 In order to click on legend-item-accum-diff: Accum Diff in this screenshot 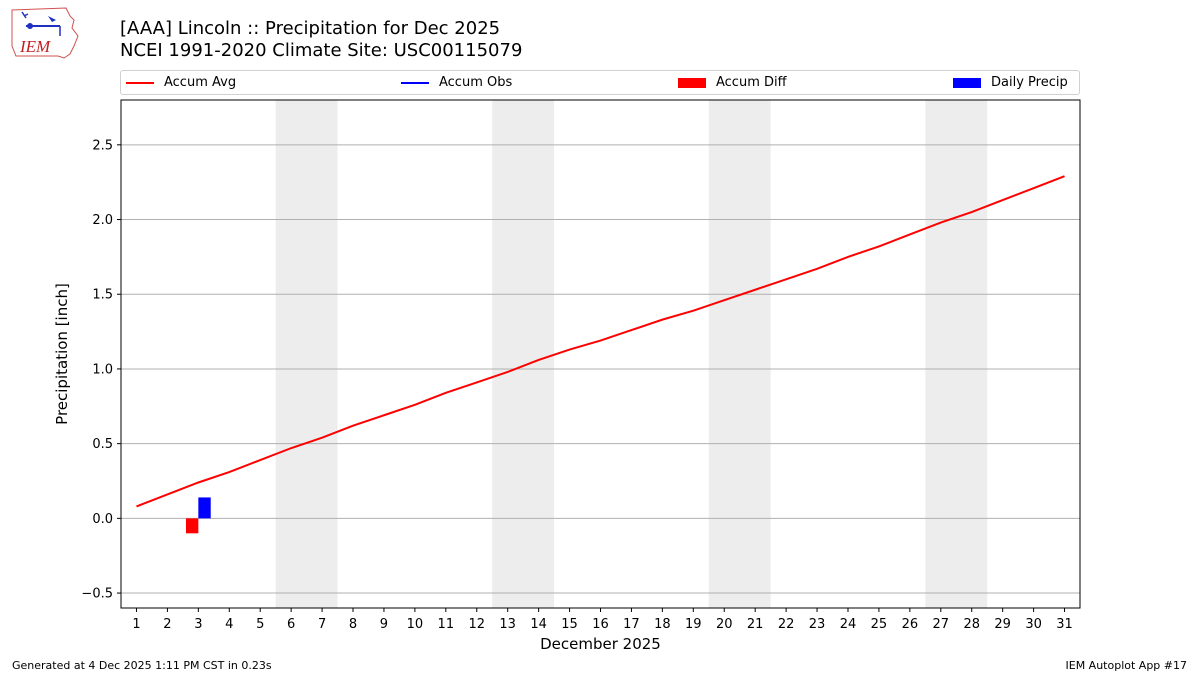, I will do `click(732, 83)`.